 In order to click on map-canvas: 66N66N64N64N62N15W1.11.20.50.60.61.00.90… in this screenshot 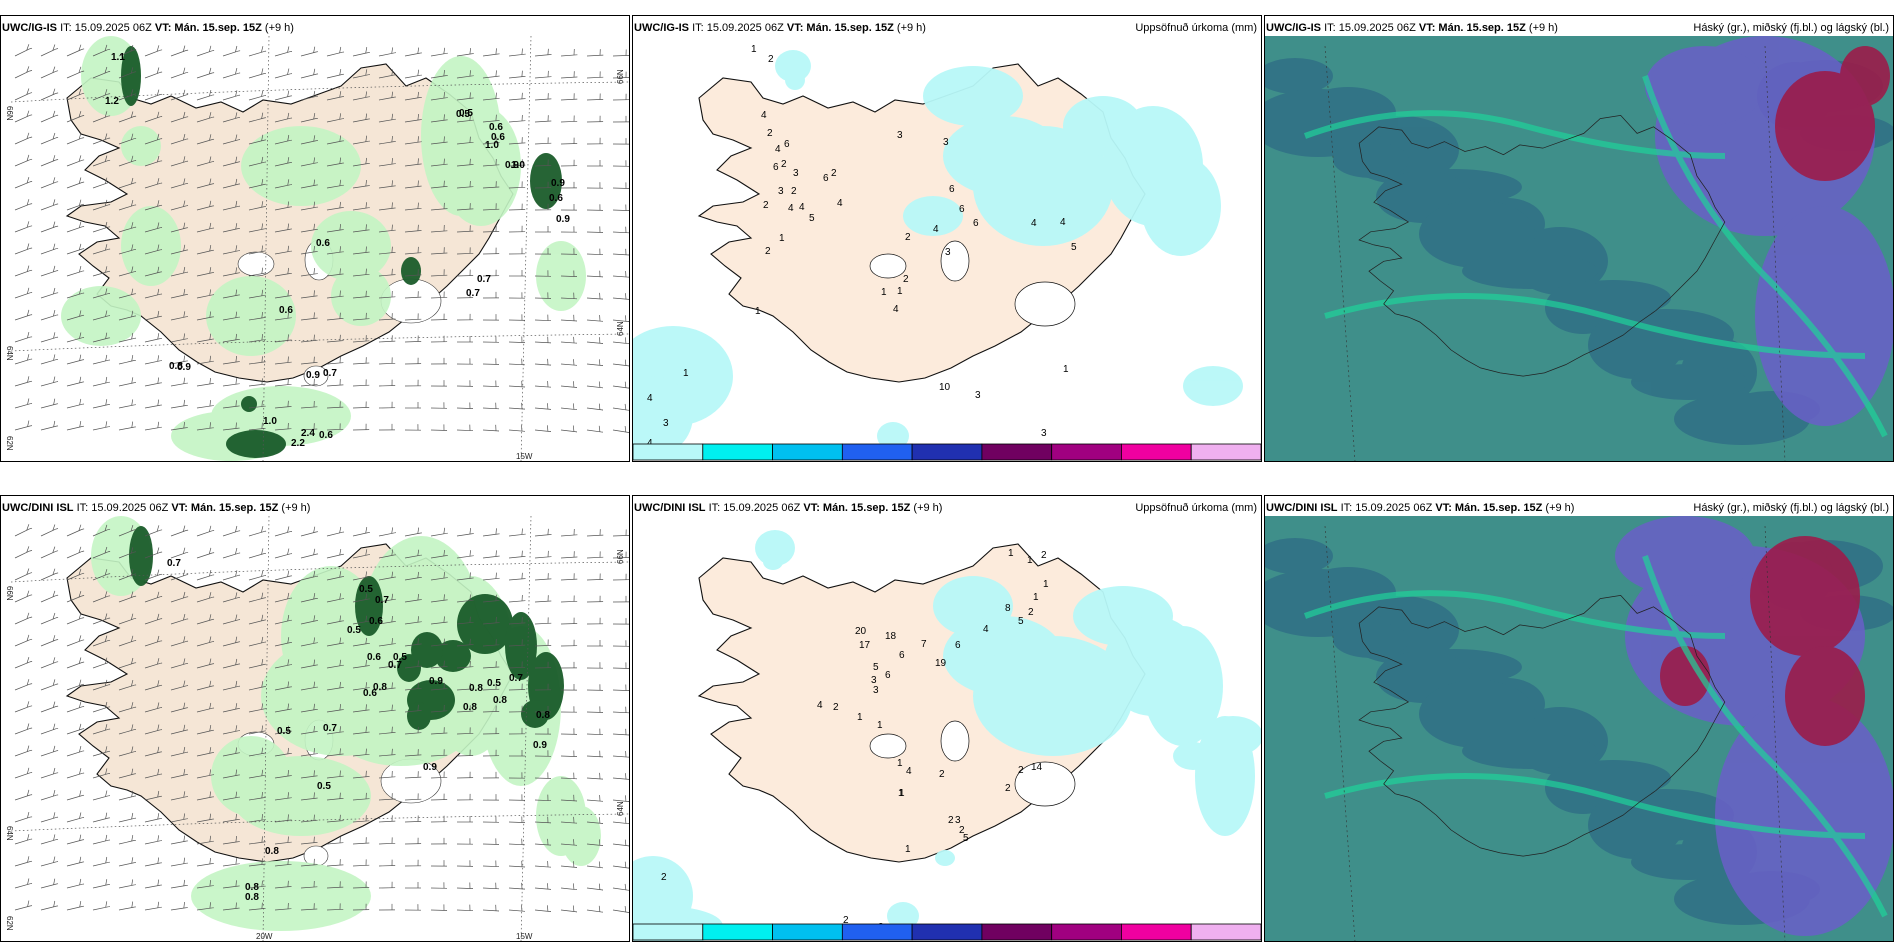, I will do `click(317, 248)`.